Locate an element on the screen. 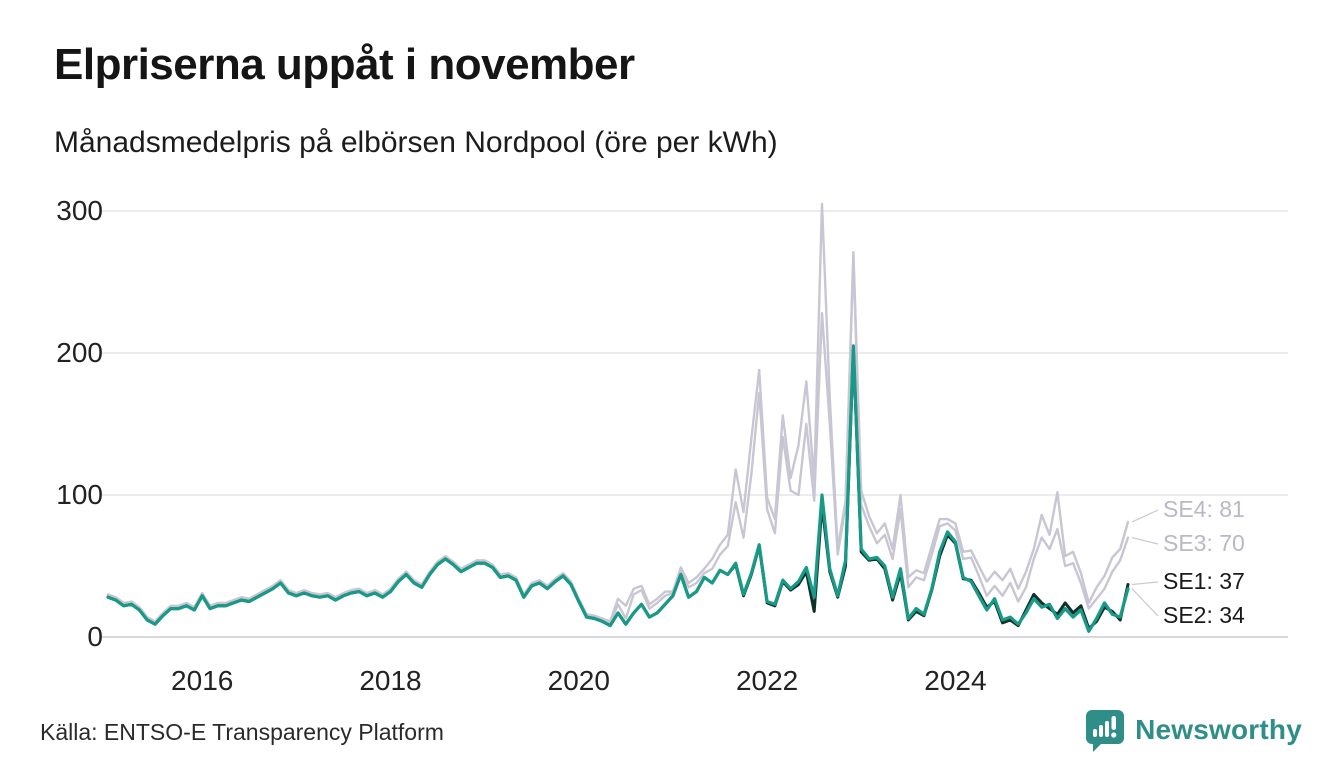 The height and width of the screenshot is (780, 1340). x-tick-label-2016: 2016 is located at coordinates (202, 680).